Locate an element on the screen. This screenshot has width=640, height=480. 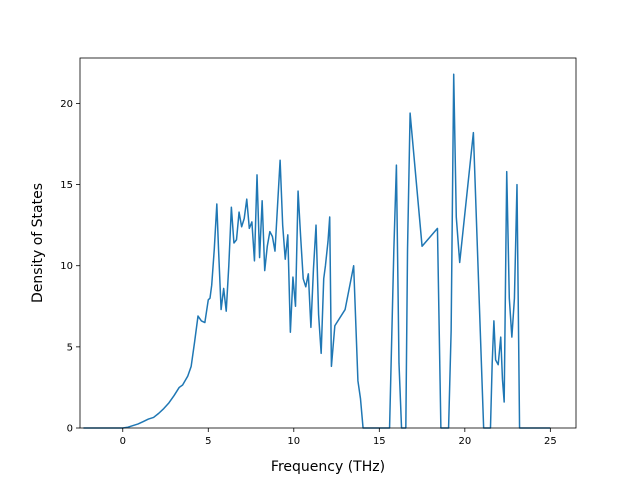
y-tick-label: 5 is located at coordinates (70, 347).